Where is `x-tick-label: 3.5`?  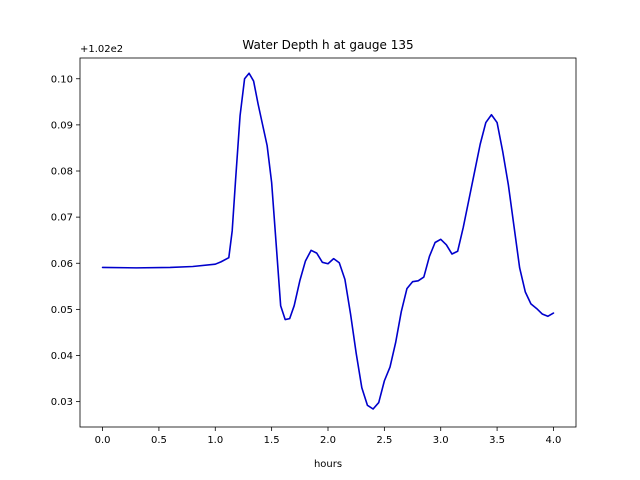 x-tick-label: 3.5 is located at coordinates (497, 440).